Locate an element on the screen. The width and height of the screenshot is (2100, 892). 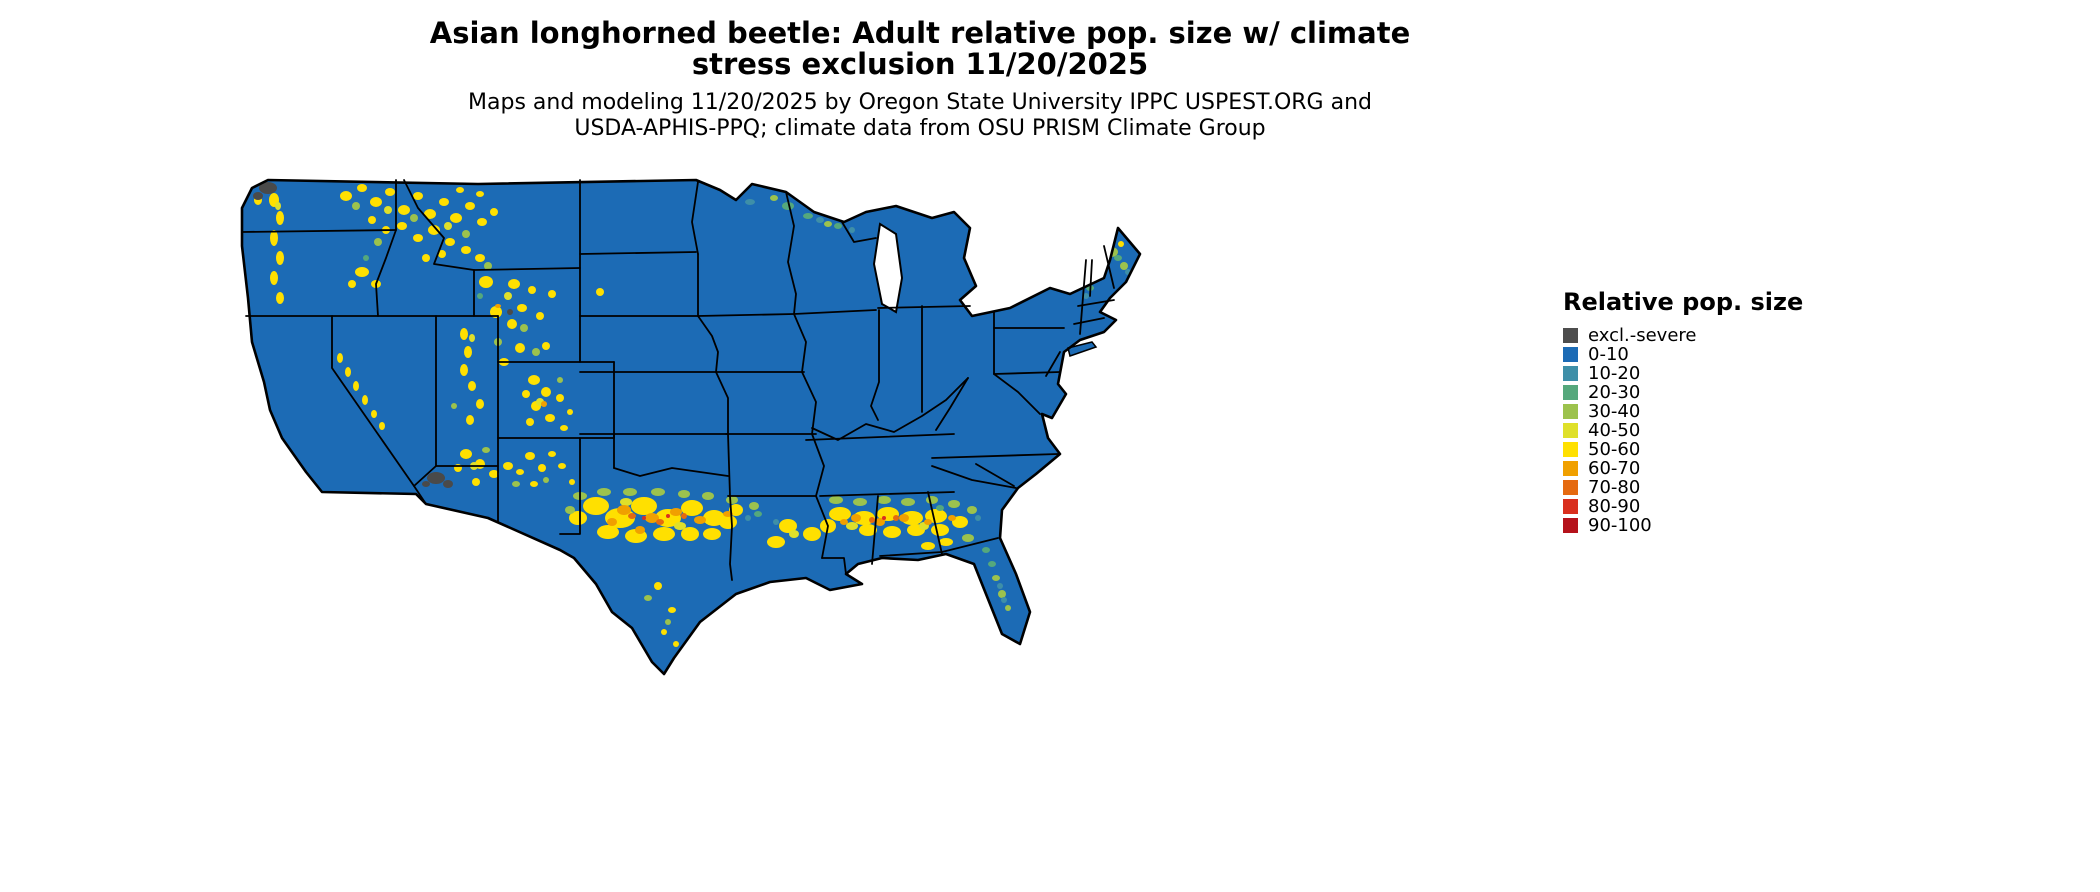
legend-label: 50-60 is located at coordinates (1614, 449).